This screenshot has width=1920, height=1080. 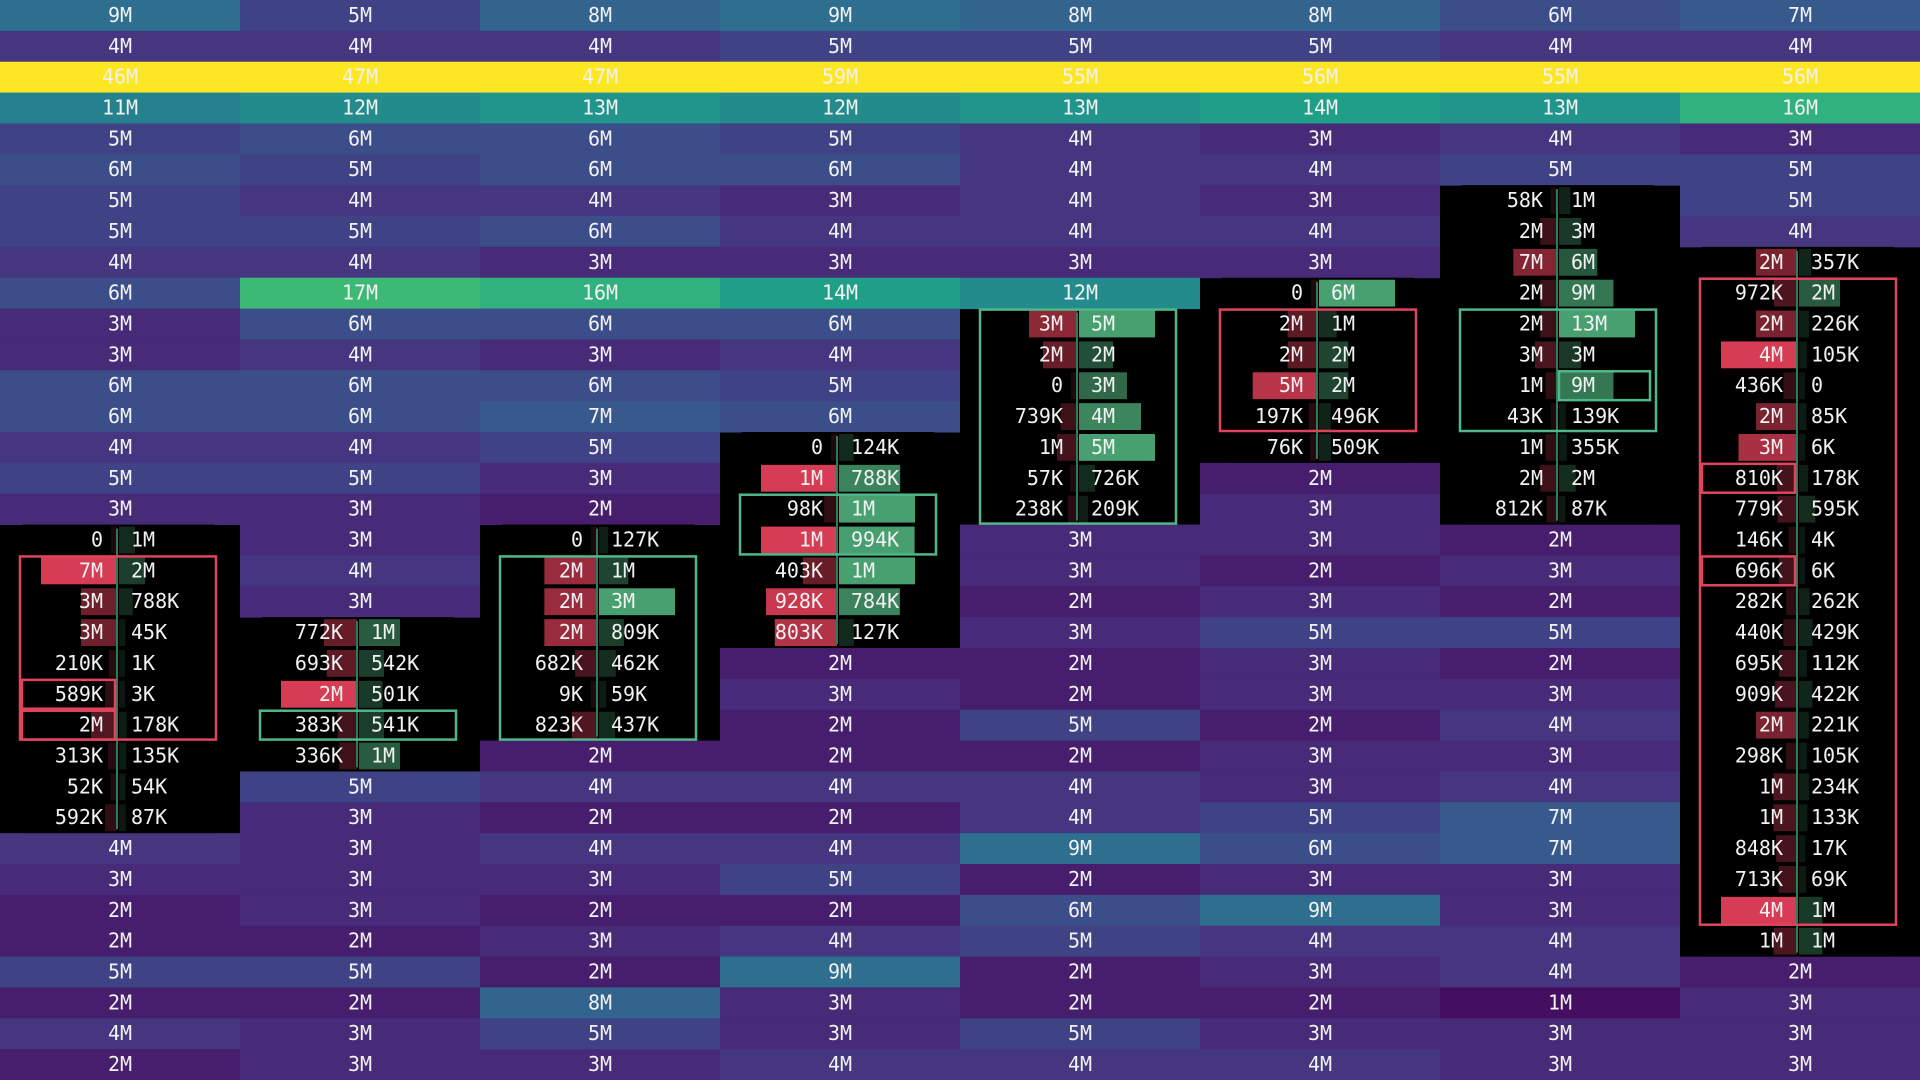 I want to click on bid-label: 713K, so click(x=1759, y=879).